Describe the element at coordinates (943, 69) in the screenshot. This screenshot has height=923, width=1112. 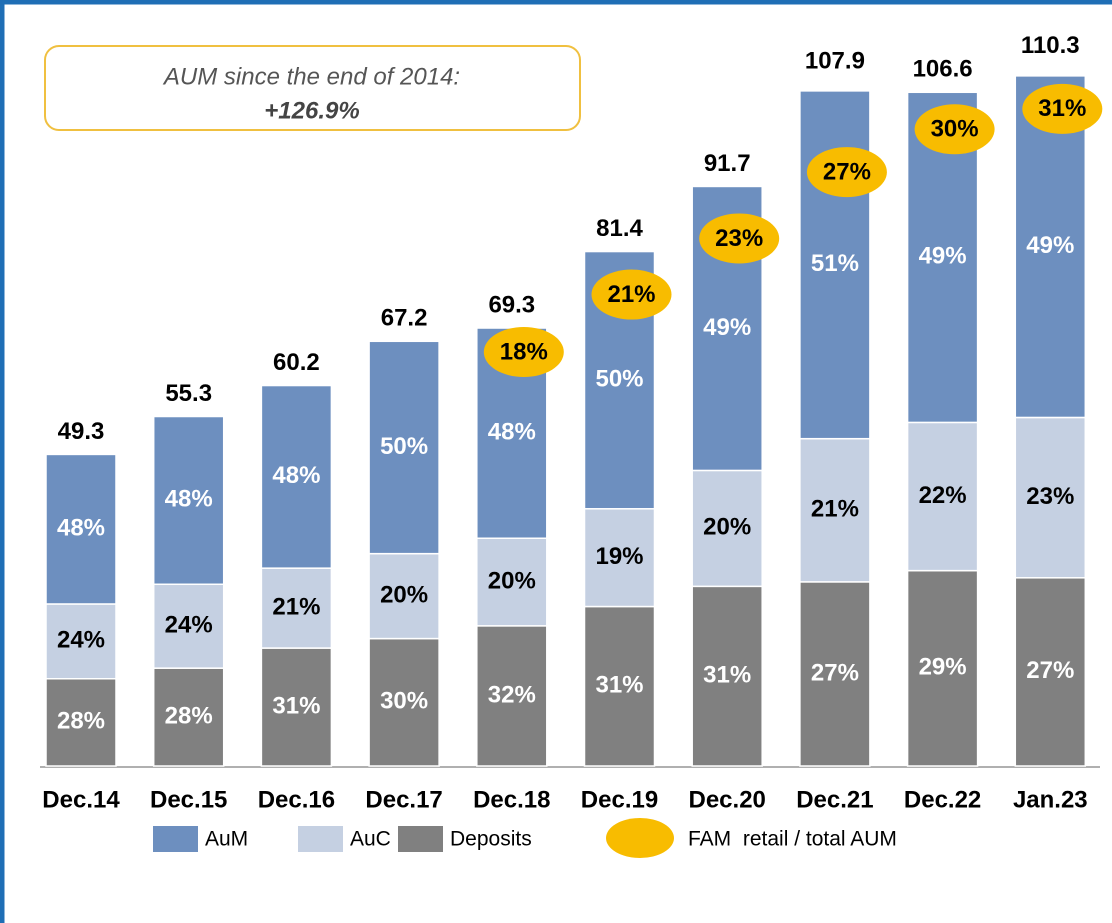
I see `total-label: 106.6` at that location.